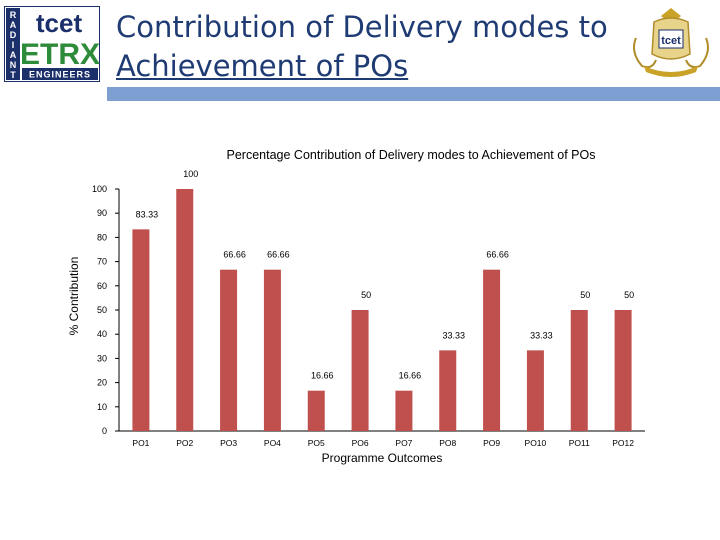 Image resolution: width=720 pixels, height=540 pixels. Describe the element at coordinates (447, 443) in the screenshot. I see `x-tick-label: PO8` at that location.